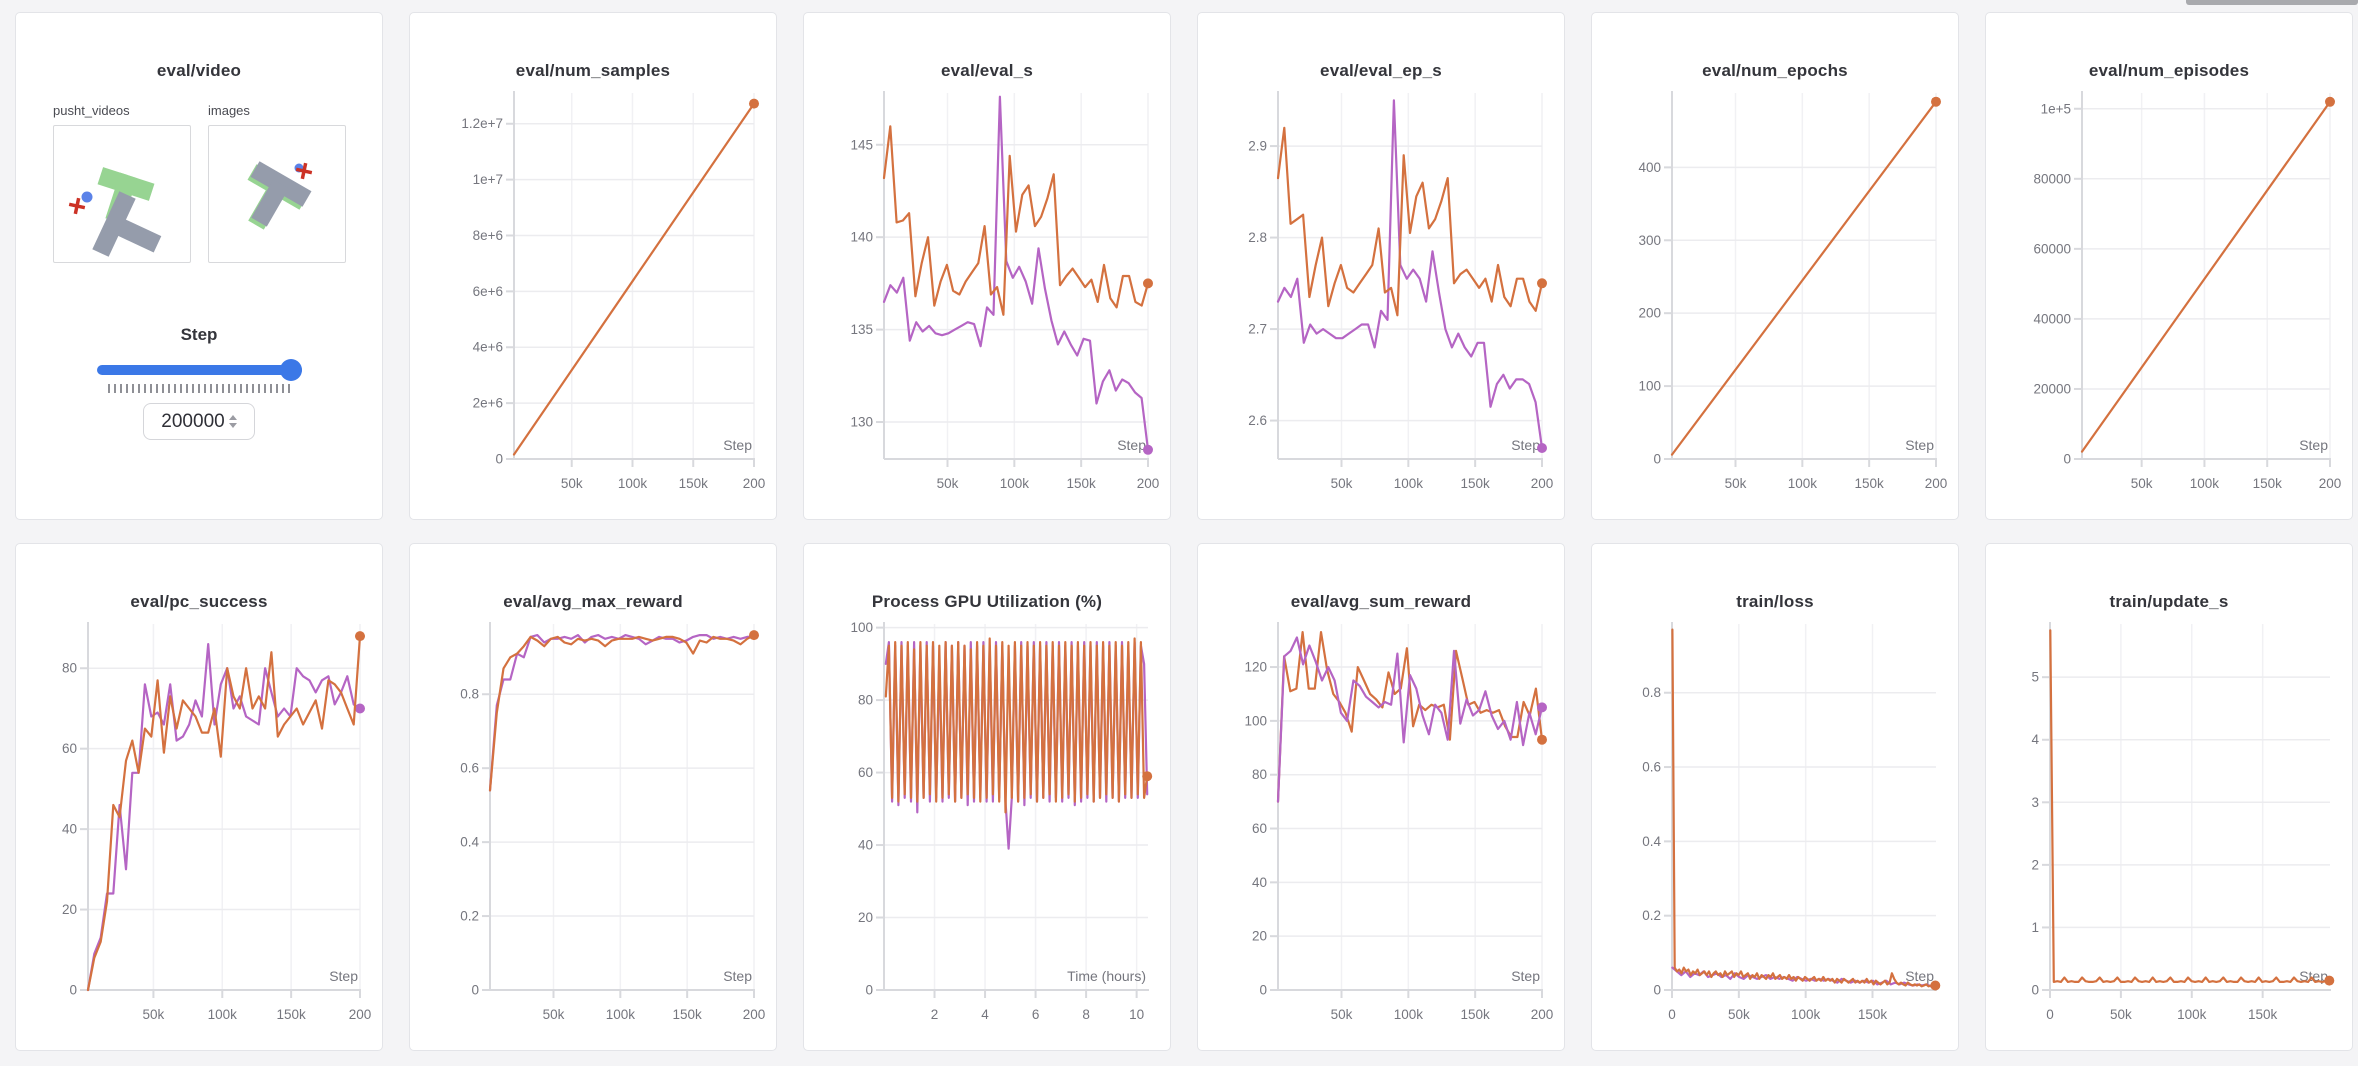  Describe the element at coordinates (1257, 146) in the screenshot. I see `svg-text: 2.9` at that location.